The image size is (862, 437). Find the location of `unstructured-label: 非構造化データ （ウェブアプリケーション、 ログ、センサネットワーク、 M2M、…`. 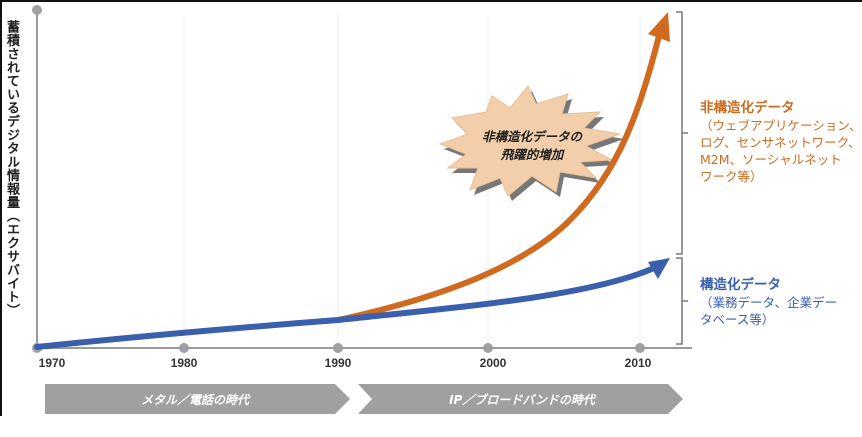

unstructured-label: 非構造化データ （ウェブアプリケーション、 ログ、センサネットワーク、 M2M、… is located at coordinates (781, 142).